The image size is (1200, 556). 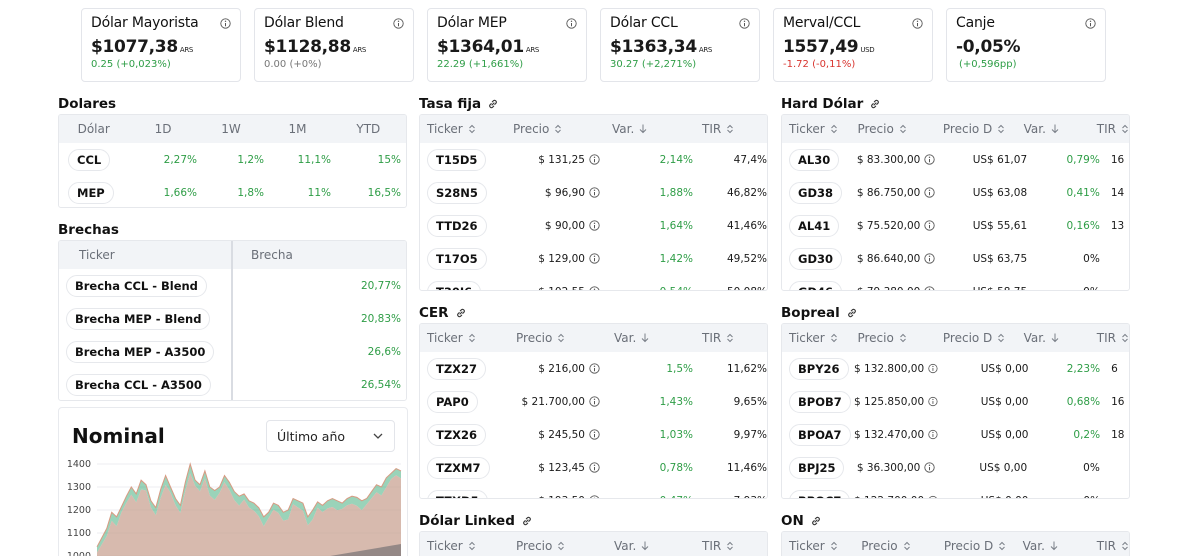 I want to click on ticker-badge: T15D5, so click(x=457, y=159).